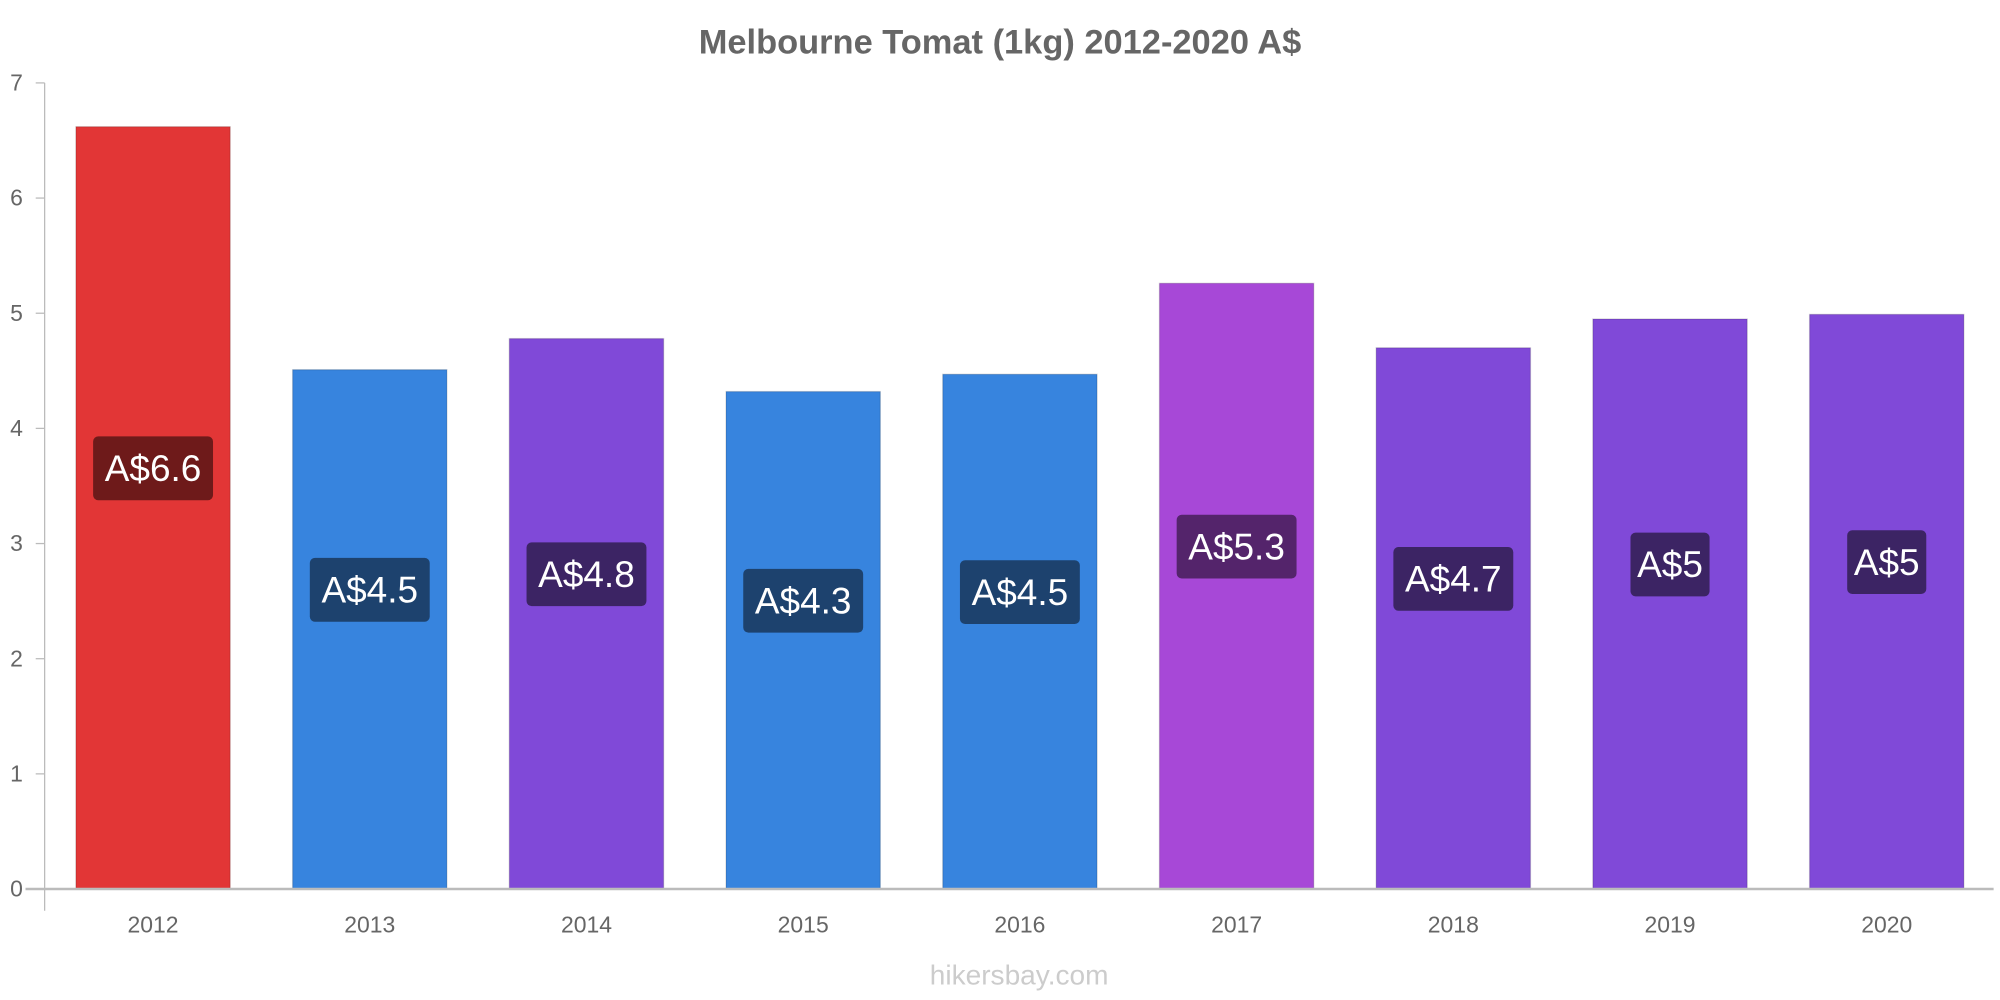 This screenshot has width=2000, height=1000. I want to click on x-axis: 2012 2013 2014 2015 2016 2017 2018 2019 2020, so click(1020, 924).